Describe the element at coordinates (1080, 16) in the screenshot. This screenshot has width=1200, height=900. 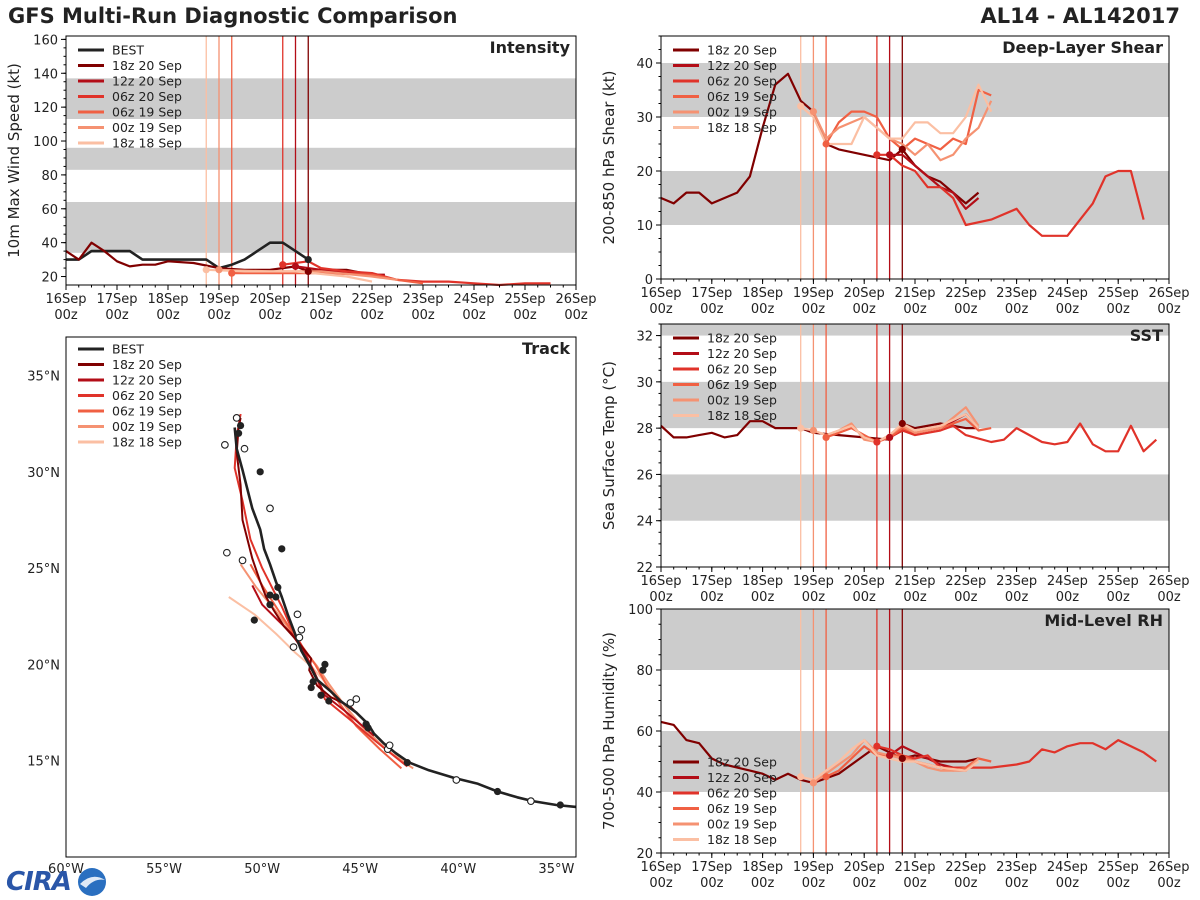
I see `storm-id: AL14 - AL142017` at that location.